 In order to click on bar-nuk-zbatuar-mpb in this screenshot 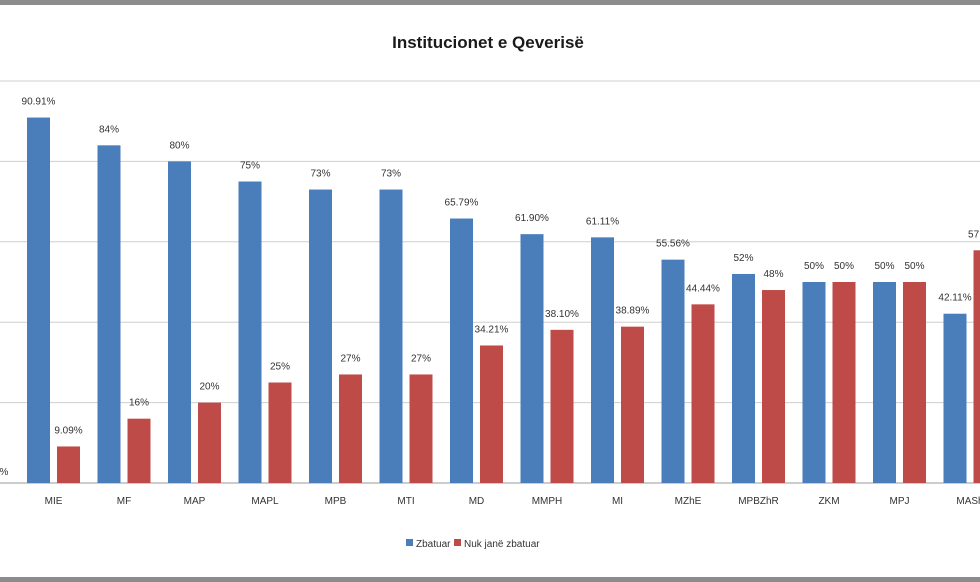, I will do `click(350, 428)`.